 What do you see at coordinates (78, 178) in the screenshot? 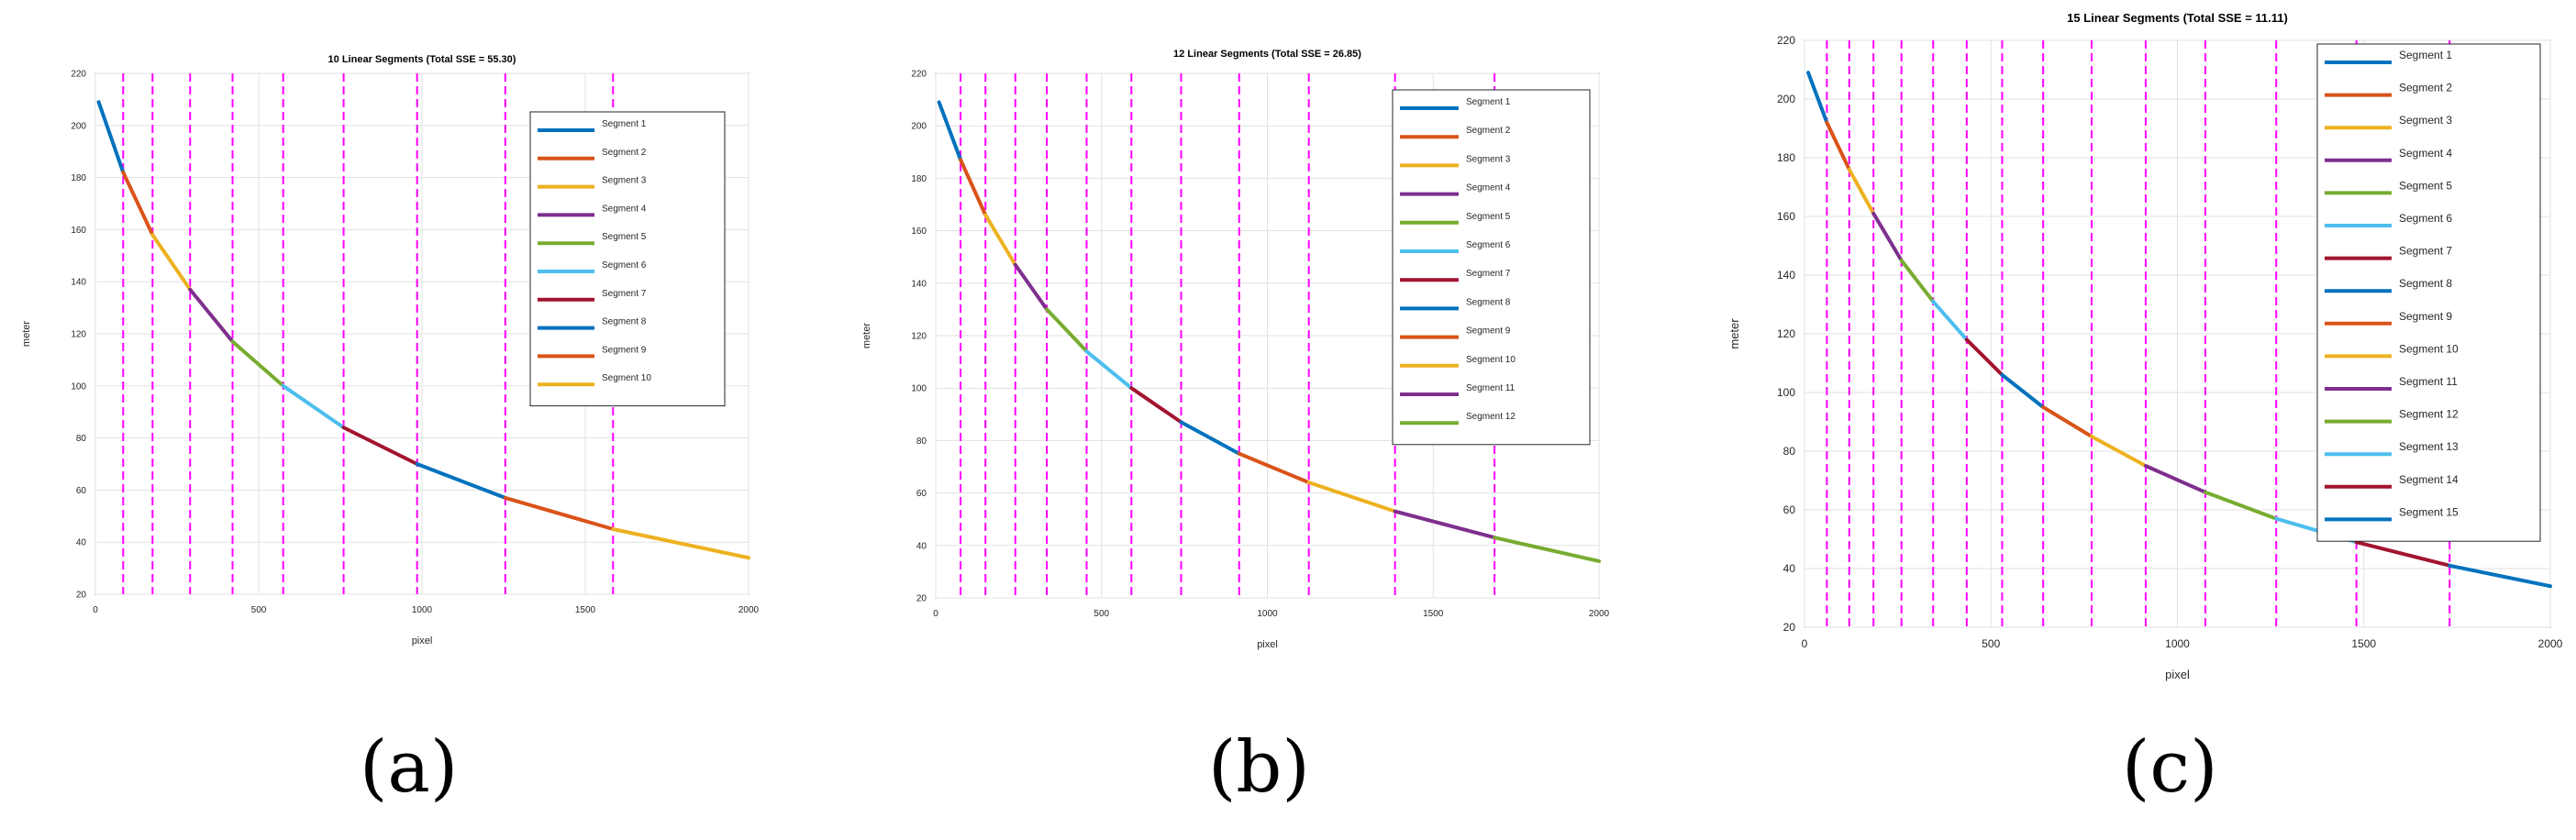
I see `chart-0-y-tick-label: 180` at bounding box center [78, 178].